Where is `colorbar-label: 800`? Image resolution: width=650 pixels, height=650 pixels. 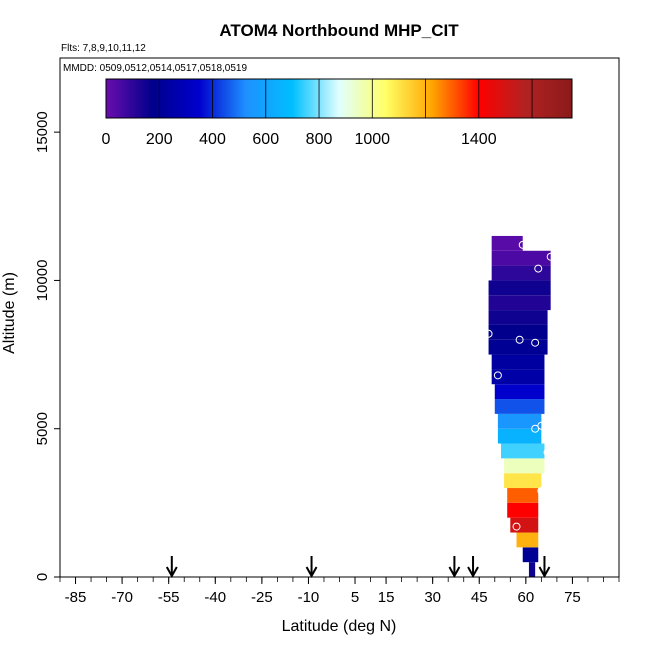 colorbar-label: 800 is located at coordinates (319, 139).